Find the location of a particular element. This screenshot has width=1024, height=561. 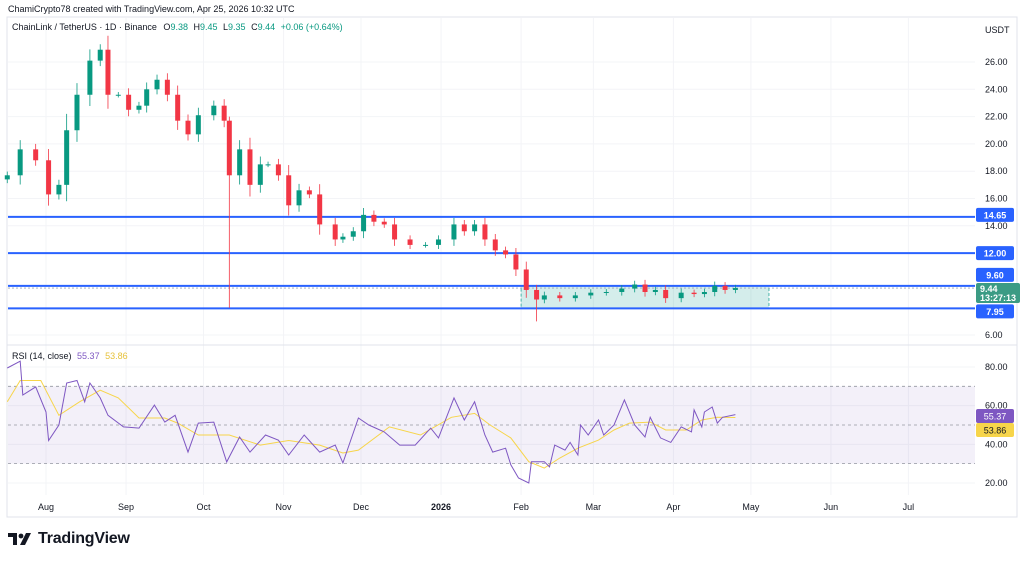

level-price-label: 9.60 is located at coordinates (995, 275).